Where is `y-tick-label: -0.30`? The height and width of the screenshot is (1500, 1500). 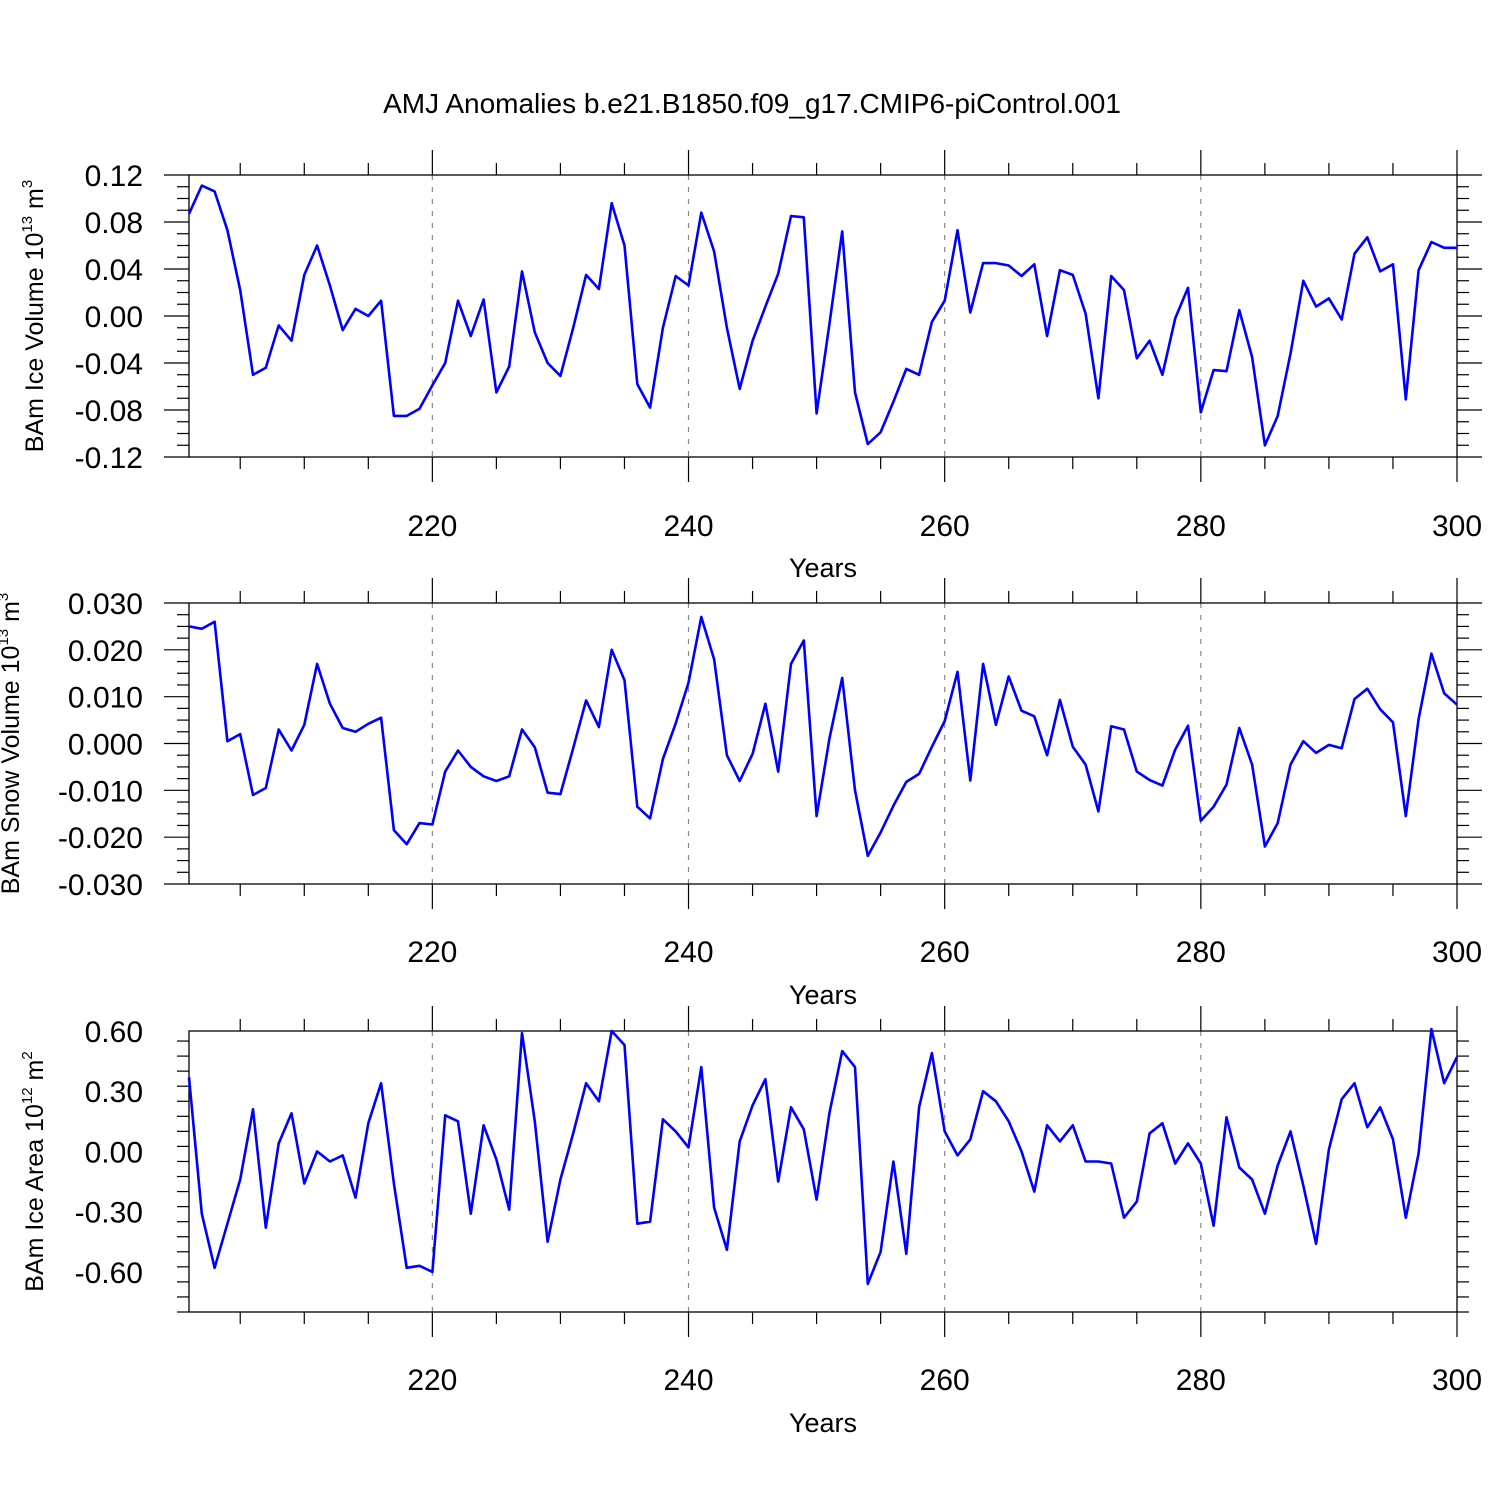 y-tick-label: -0.30 is located at coordinates (109, 1213).